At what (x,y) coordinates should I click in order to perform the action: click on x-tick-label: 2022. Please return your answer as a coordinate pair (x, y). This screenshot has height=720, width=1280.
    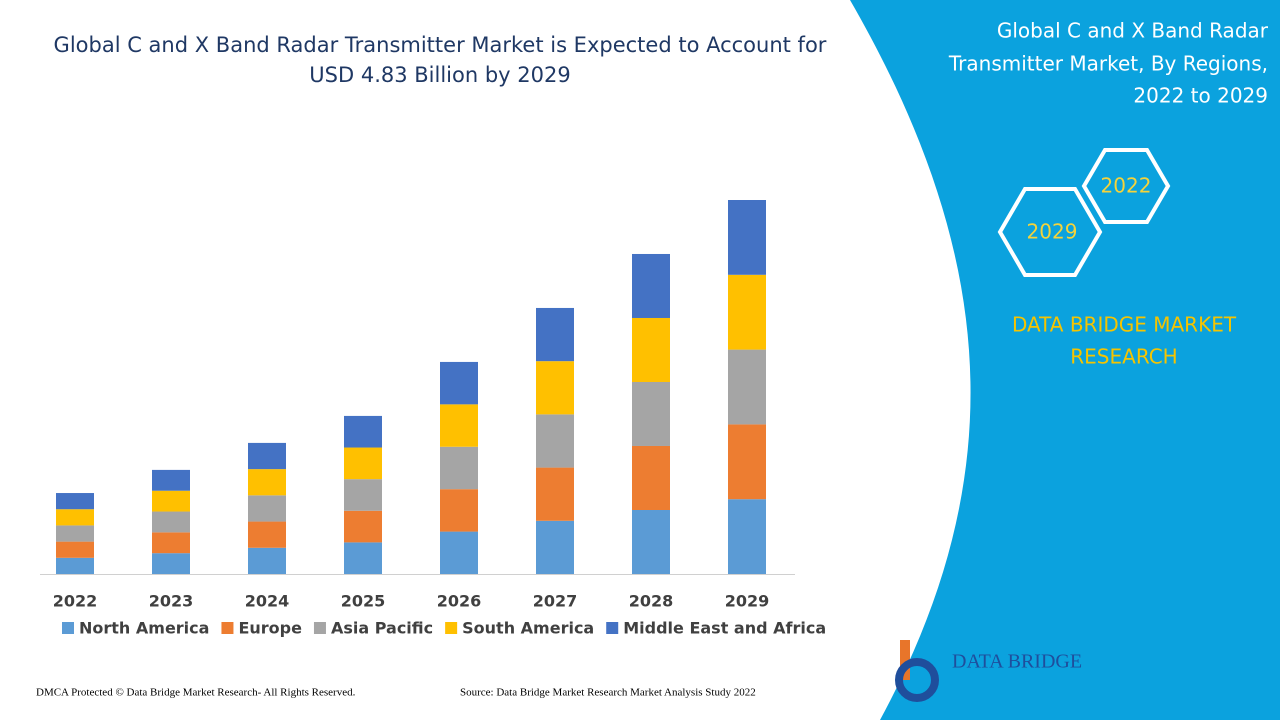
    Looking at the image, I should click on (75, 601).